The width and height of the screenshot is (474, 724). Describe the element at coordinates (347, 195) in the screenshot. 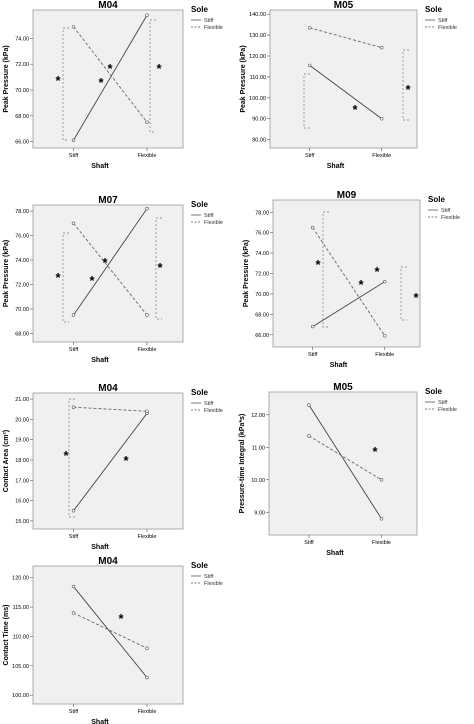

I see `chart-title: M09` at that location.